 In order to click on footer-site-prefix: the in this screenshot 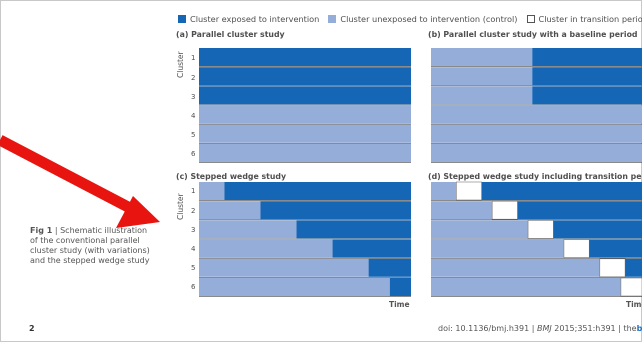, I will do `click(630, 328)`.